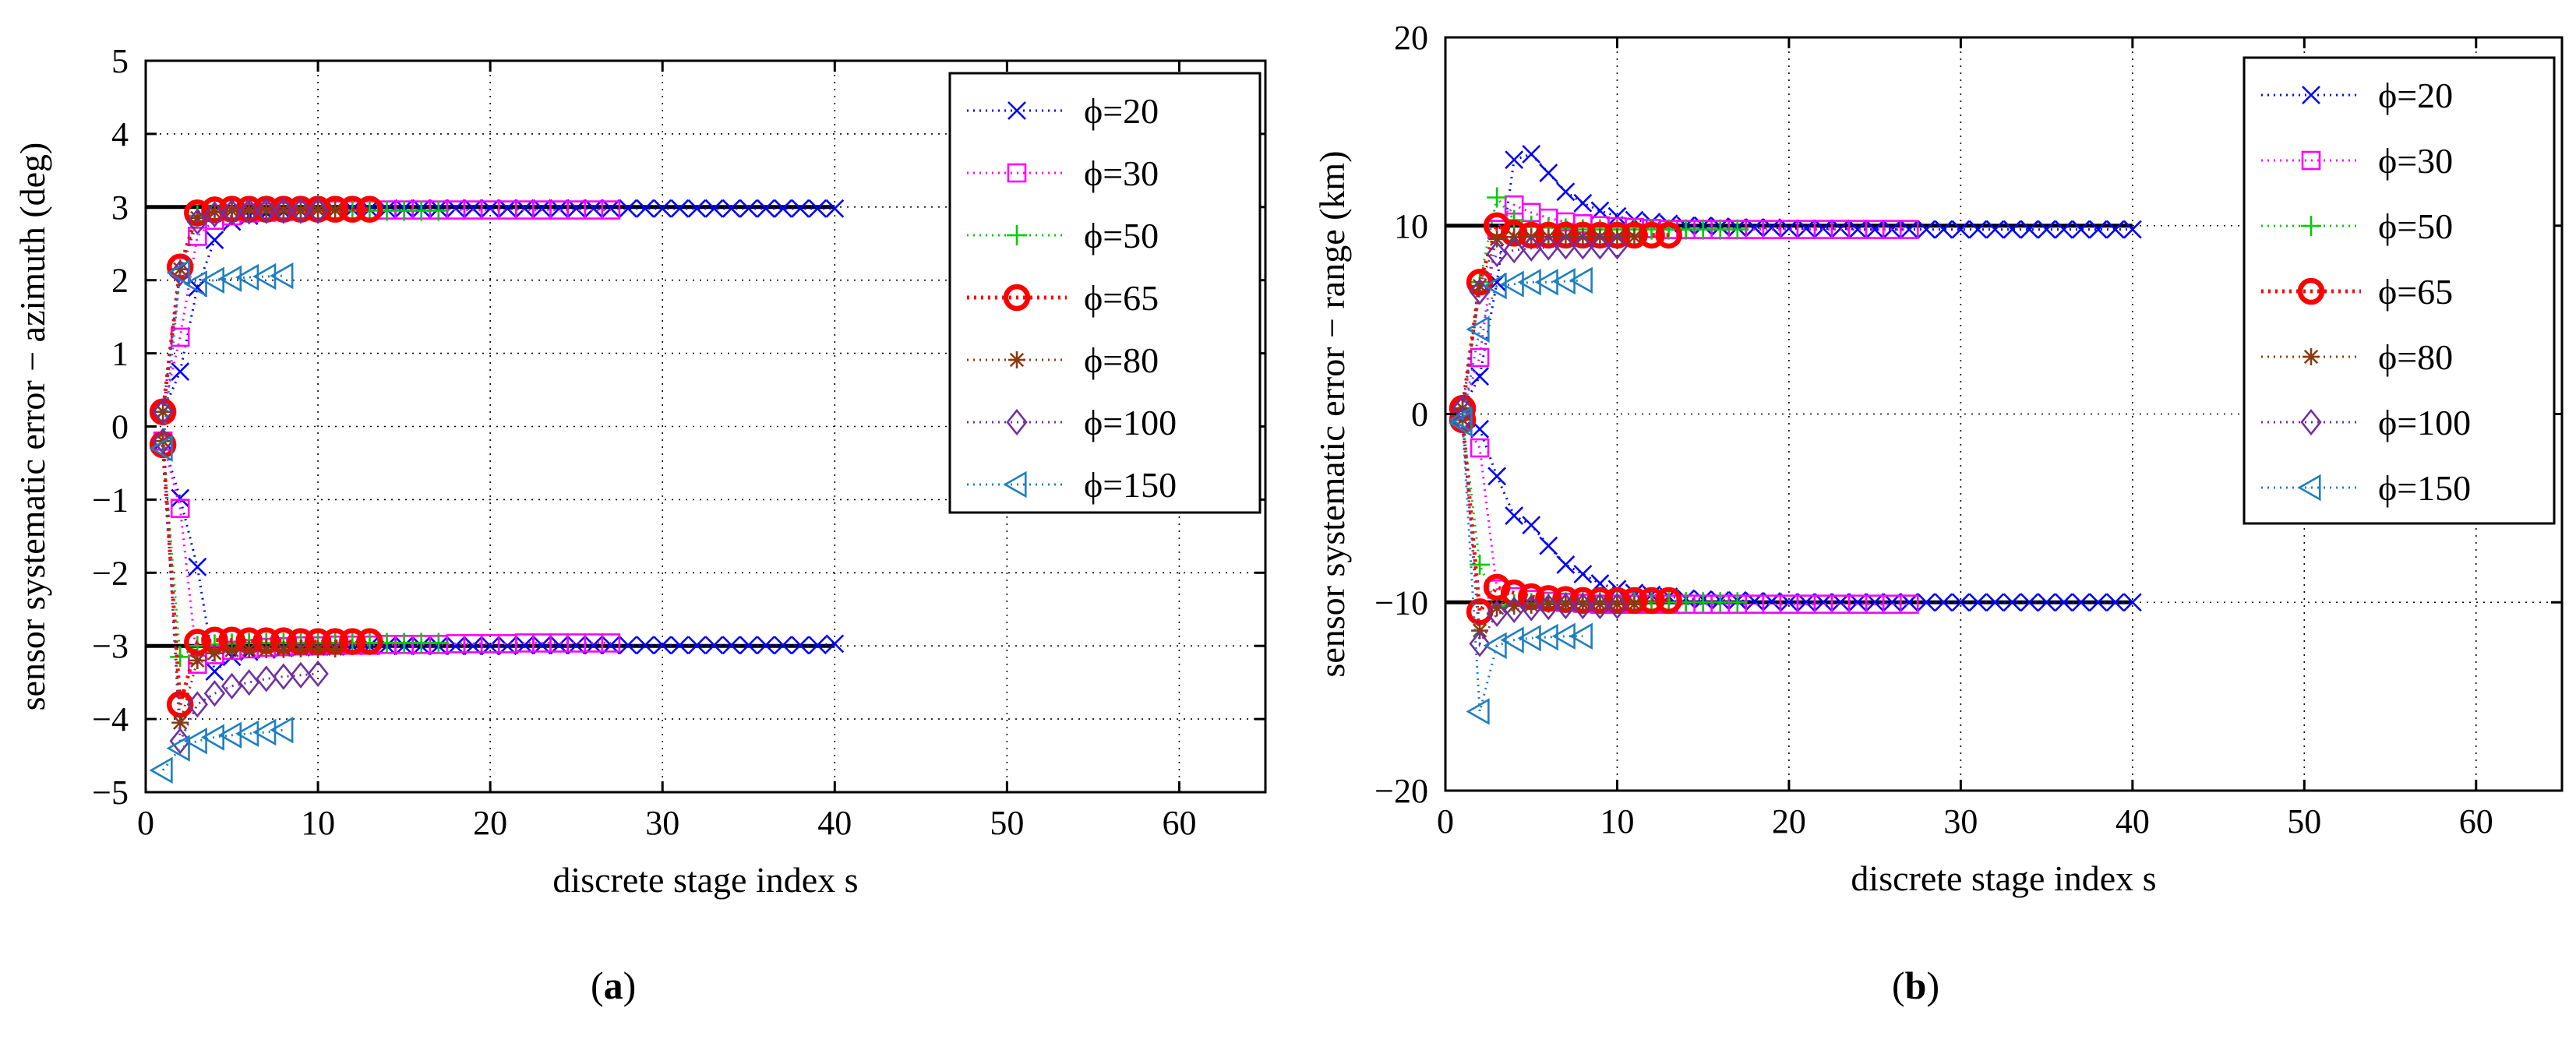 The image size is (2576, 1043). What do you see at coordinates (2415, 96) in the screenshot?
I see `legend-label: ϕ=20` at bounding box center [2415, 96].